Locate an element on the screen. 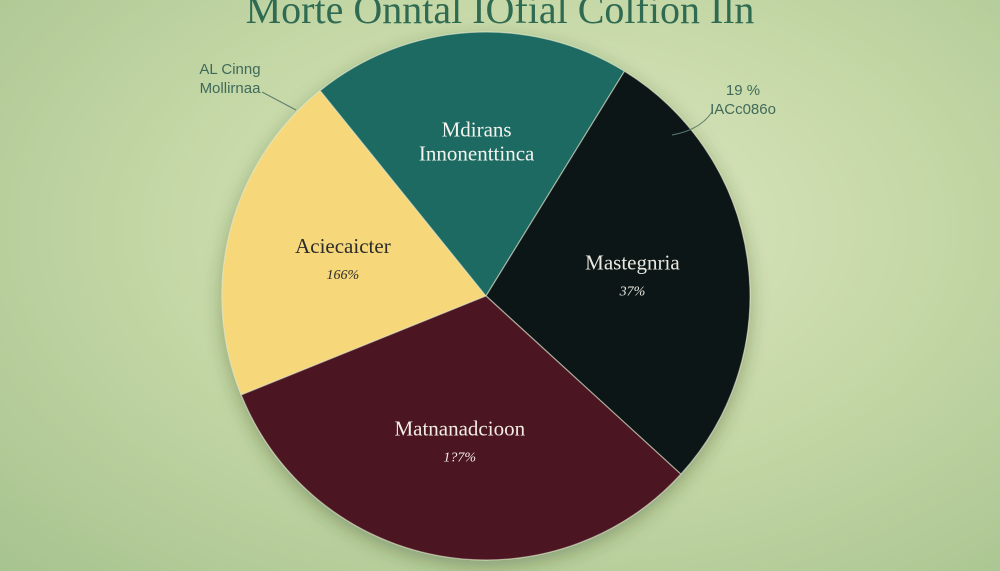 This screenshot has width=1000, height=571. pie-slice-aciecaicter is located at coordinates (354, 242).